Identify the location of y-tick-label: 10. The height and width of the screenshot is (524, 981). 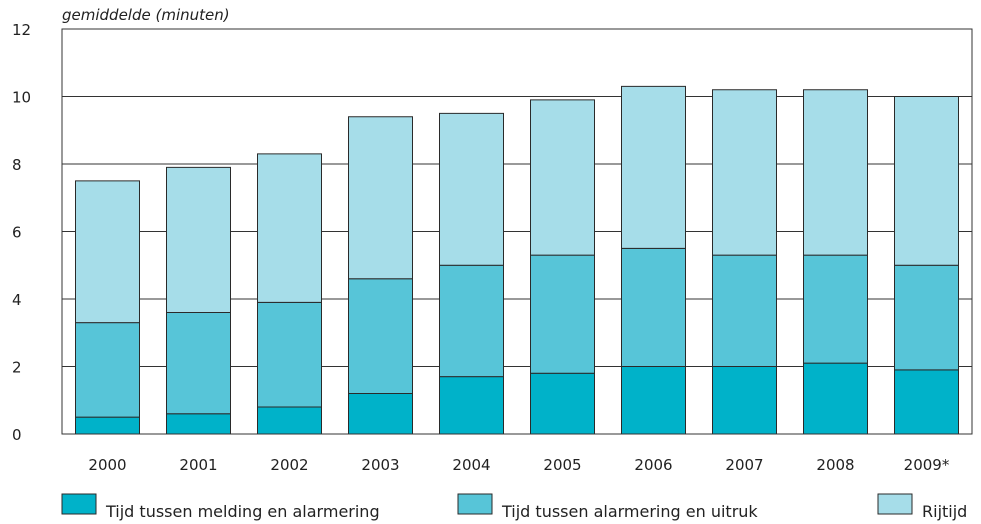
(21, 98).